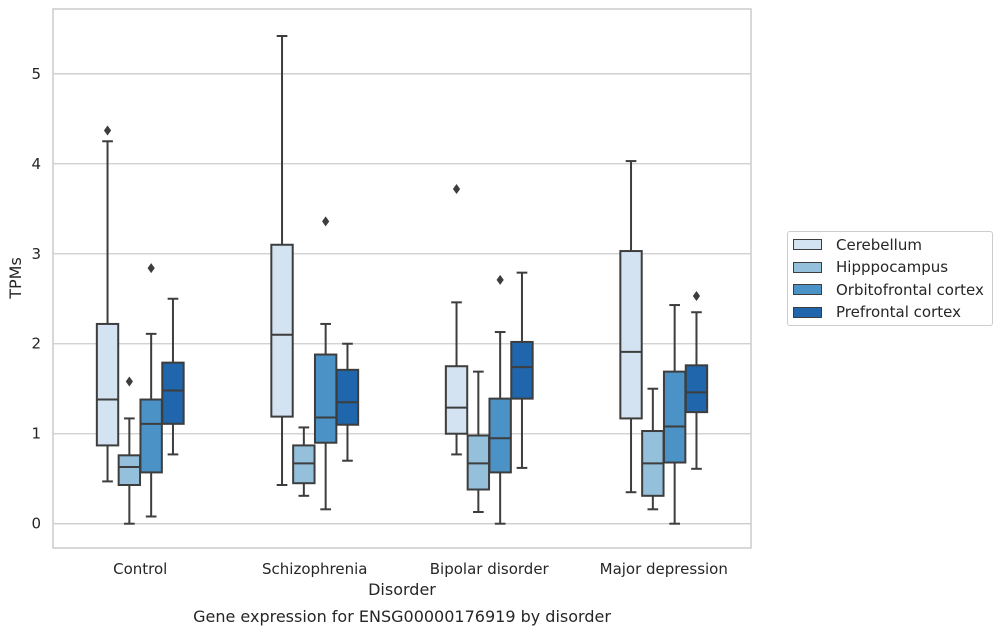  What do you see at coordinates (664, 569) in the screenshot?
I see `x-tick-label: Major depression` at bounding box center [664, 569].